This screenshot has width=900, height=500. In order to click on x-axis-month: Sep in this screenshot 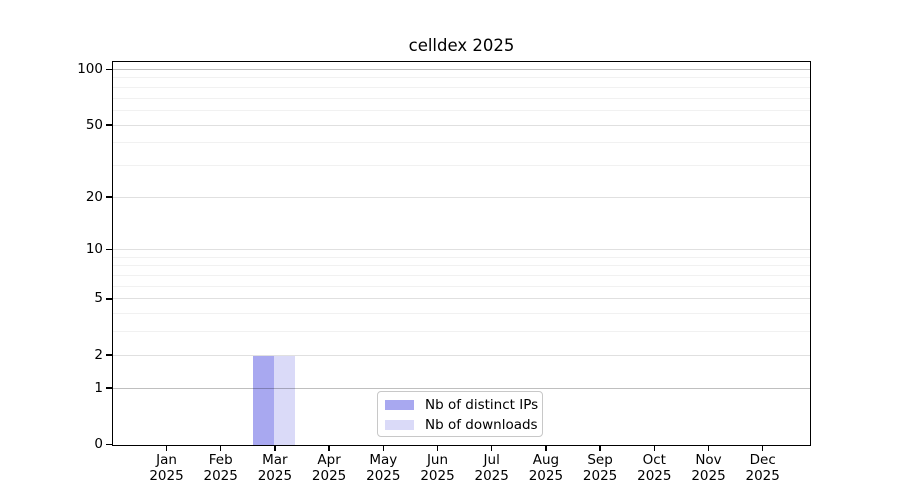, I will do `click(600, 460)`.